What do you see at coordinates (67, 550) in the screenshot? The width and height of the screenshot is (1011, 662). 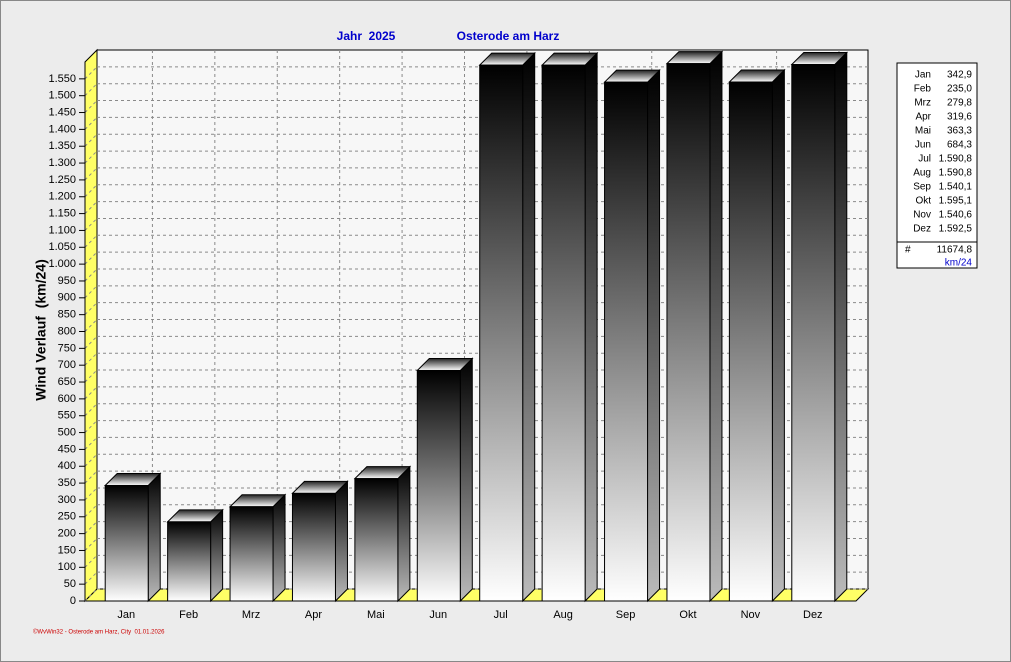 I see `y-tick-label: 150` at bounding box center [67, 550].